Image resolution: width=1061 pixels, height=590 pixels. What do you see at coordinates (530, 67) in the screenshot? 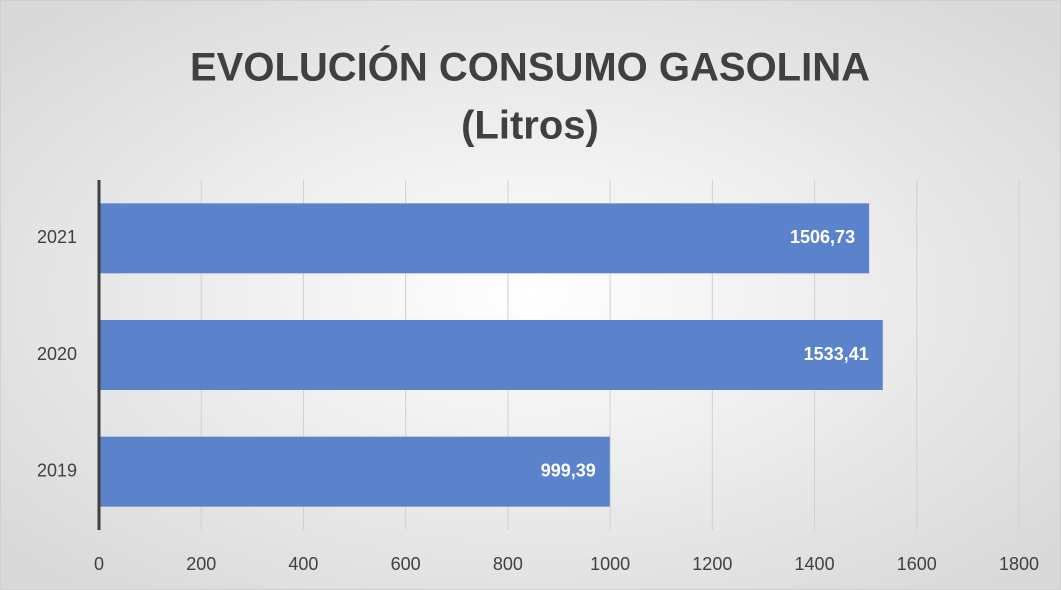
I see `chart-title: EVOLUCIÓN CONSUMO GASOLINA` at bounding box center [530, 67].